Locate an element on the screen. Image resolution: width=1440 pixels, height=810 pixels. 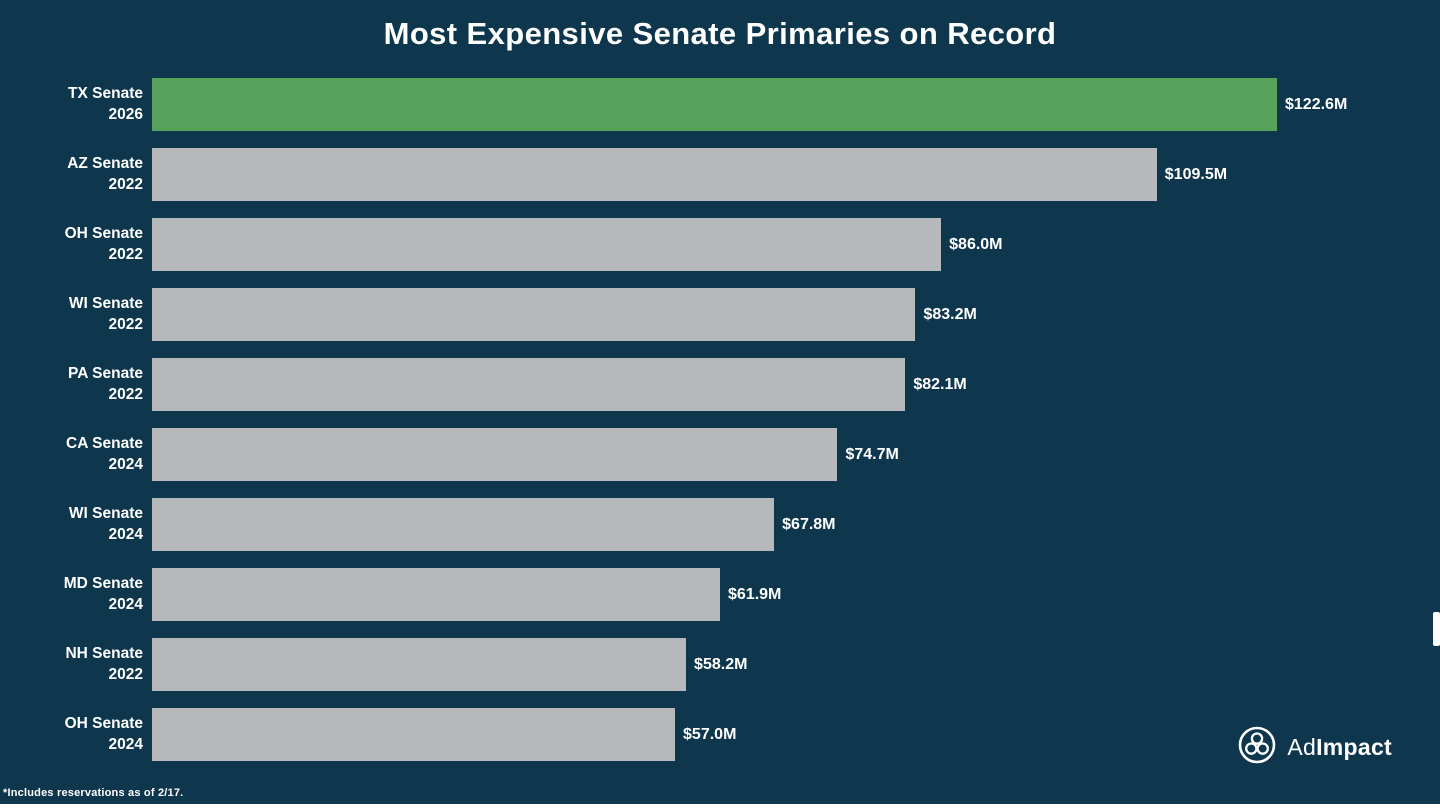
bar-row: WI Senate 2024 $67.8M is located at coordinates (720, 524).